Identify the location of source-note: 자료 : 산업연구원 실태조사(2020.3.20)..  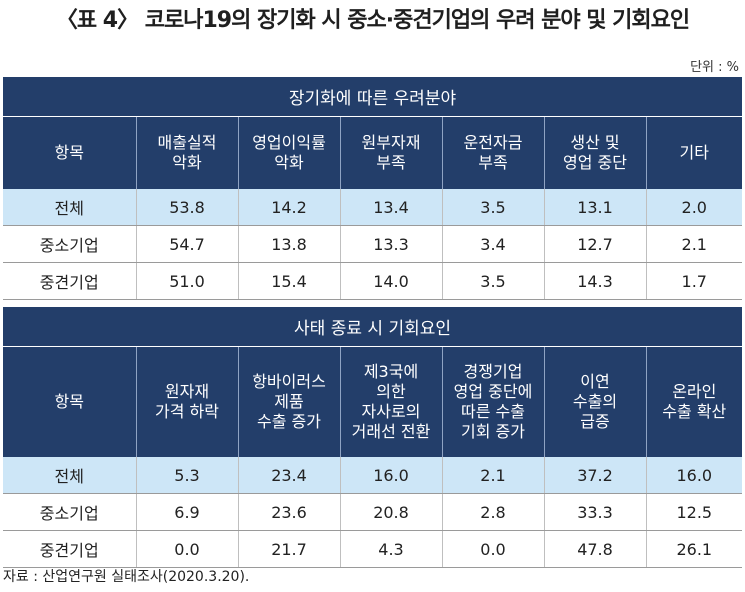
(126, 577).